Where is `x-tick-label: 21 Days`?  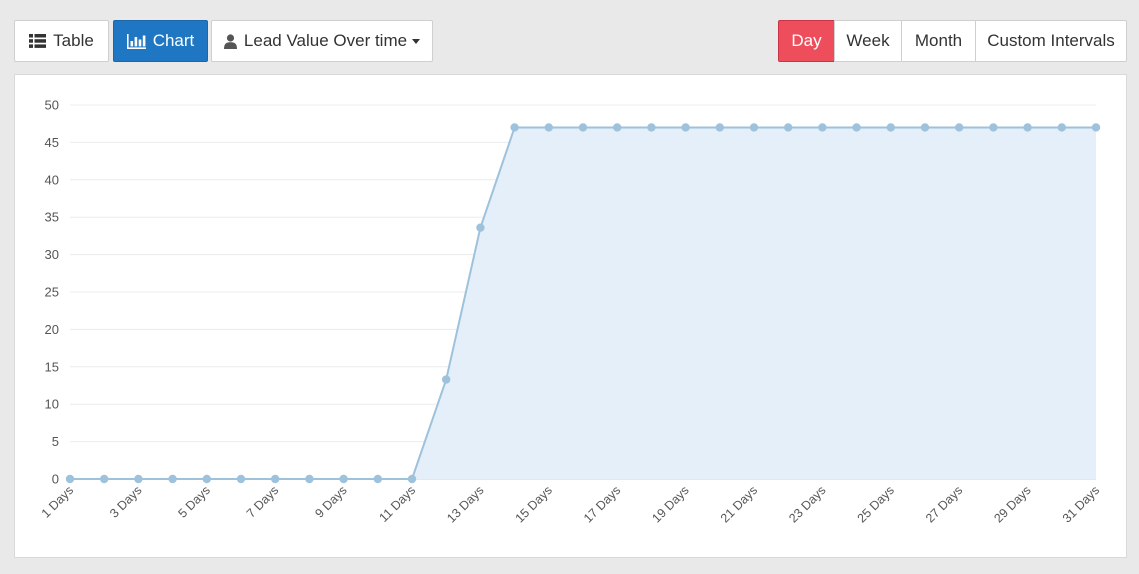
x-tick-label: 21 Days is located at coordinates (739, 504).